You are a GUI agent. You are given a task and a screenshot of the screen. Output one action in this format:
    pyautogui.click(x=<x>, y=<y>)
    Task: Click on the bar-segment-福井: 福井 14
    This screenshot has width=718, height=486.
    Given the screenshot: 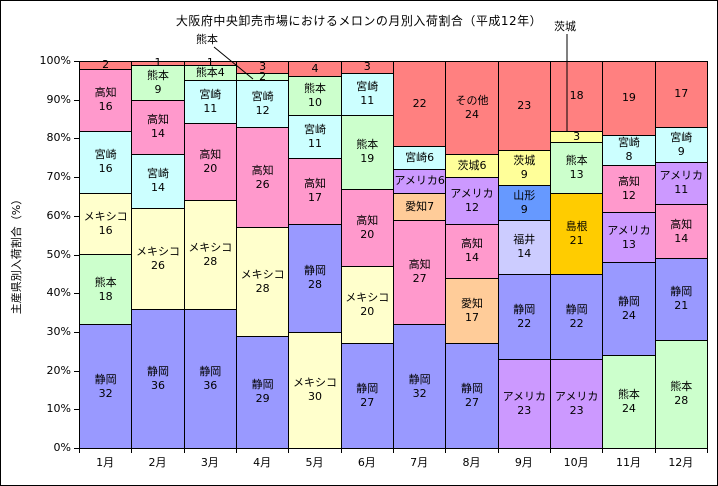 What is the action you would take?
    pyautogui.click(x=524, y=246)
    